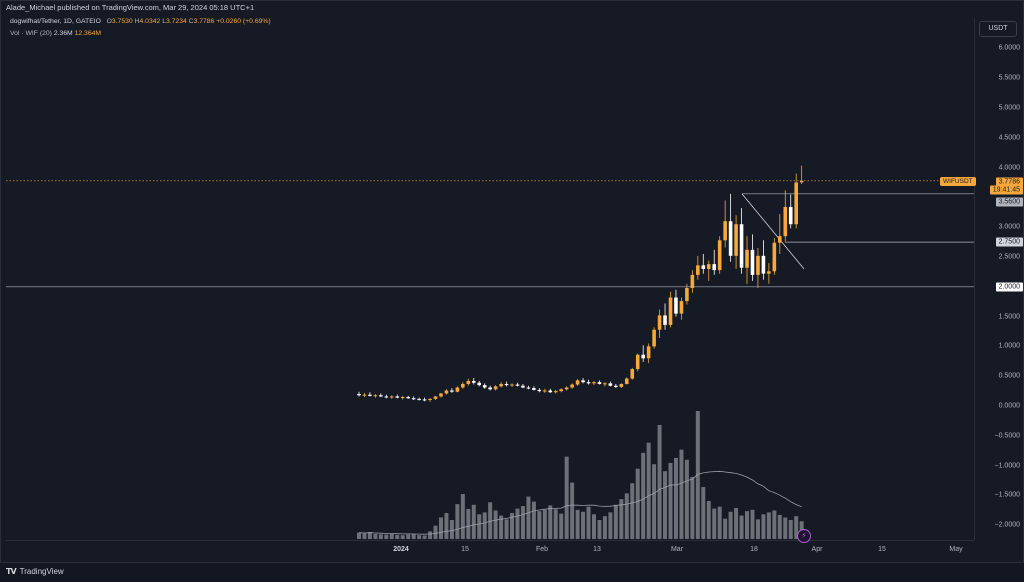 The width and height of the screenshot is (1024, 582). Describe the element at coordinates (1009, 406) in the screenshot. I see `price-tick-label: 0.0000` at that location.